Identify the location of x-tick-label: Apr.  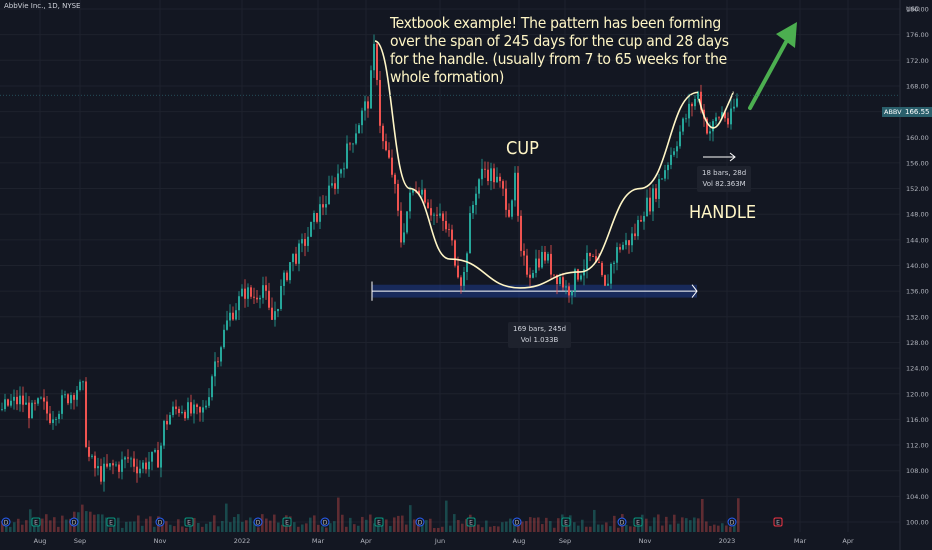
(848, 541).